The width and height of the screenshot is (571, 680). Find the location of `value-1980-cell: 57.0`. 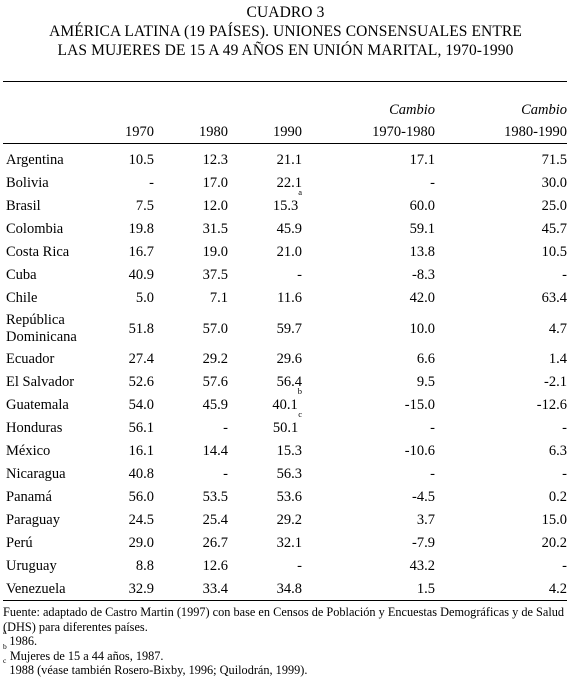

value-1980-cell: 57.0 is located at coordinates (215, 328).